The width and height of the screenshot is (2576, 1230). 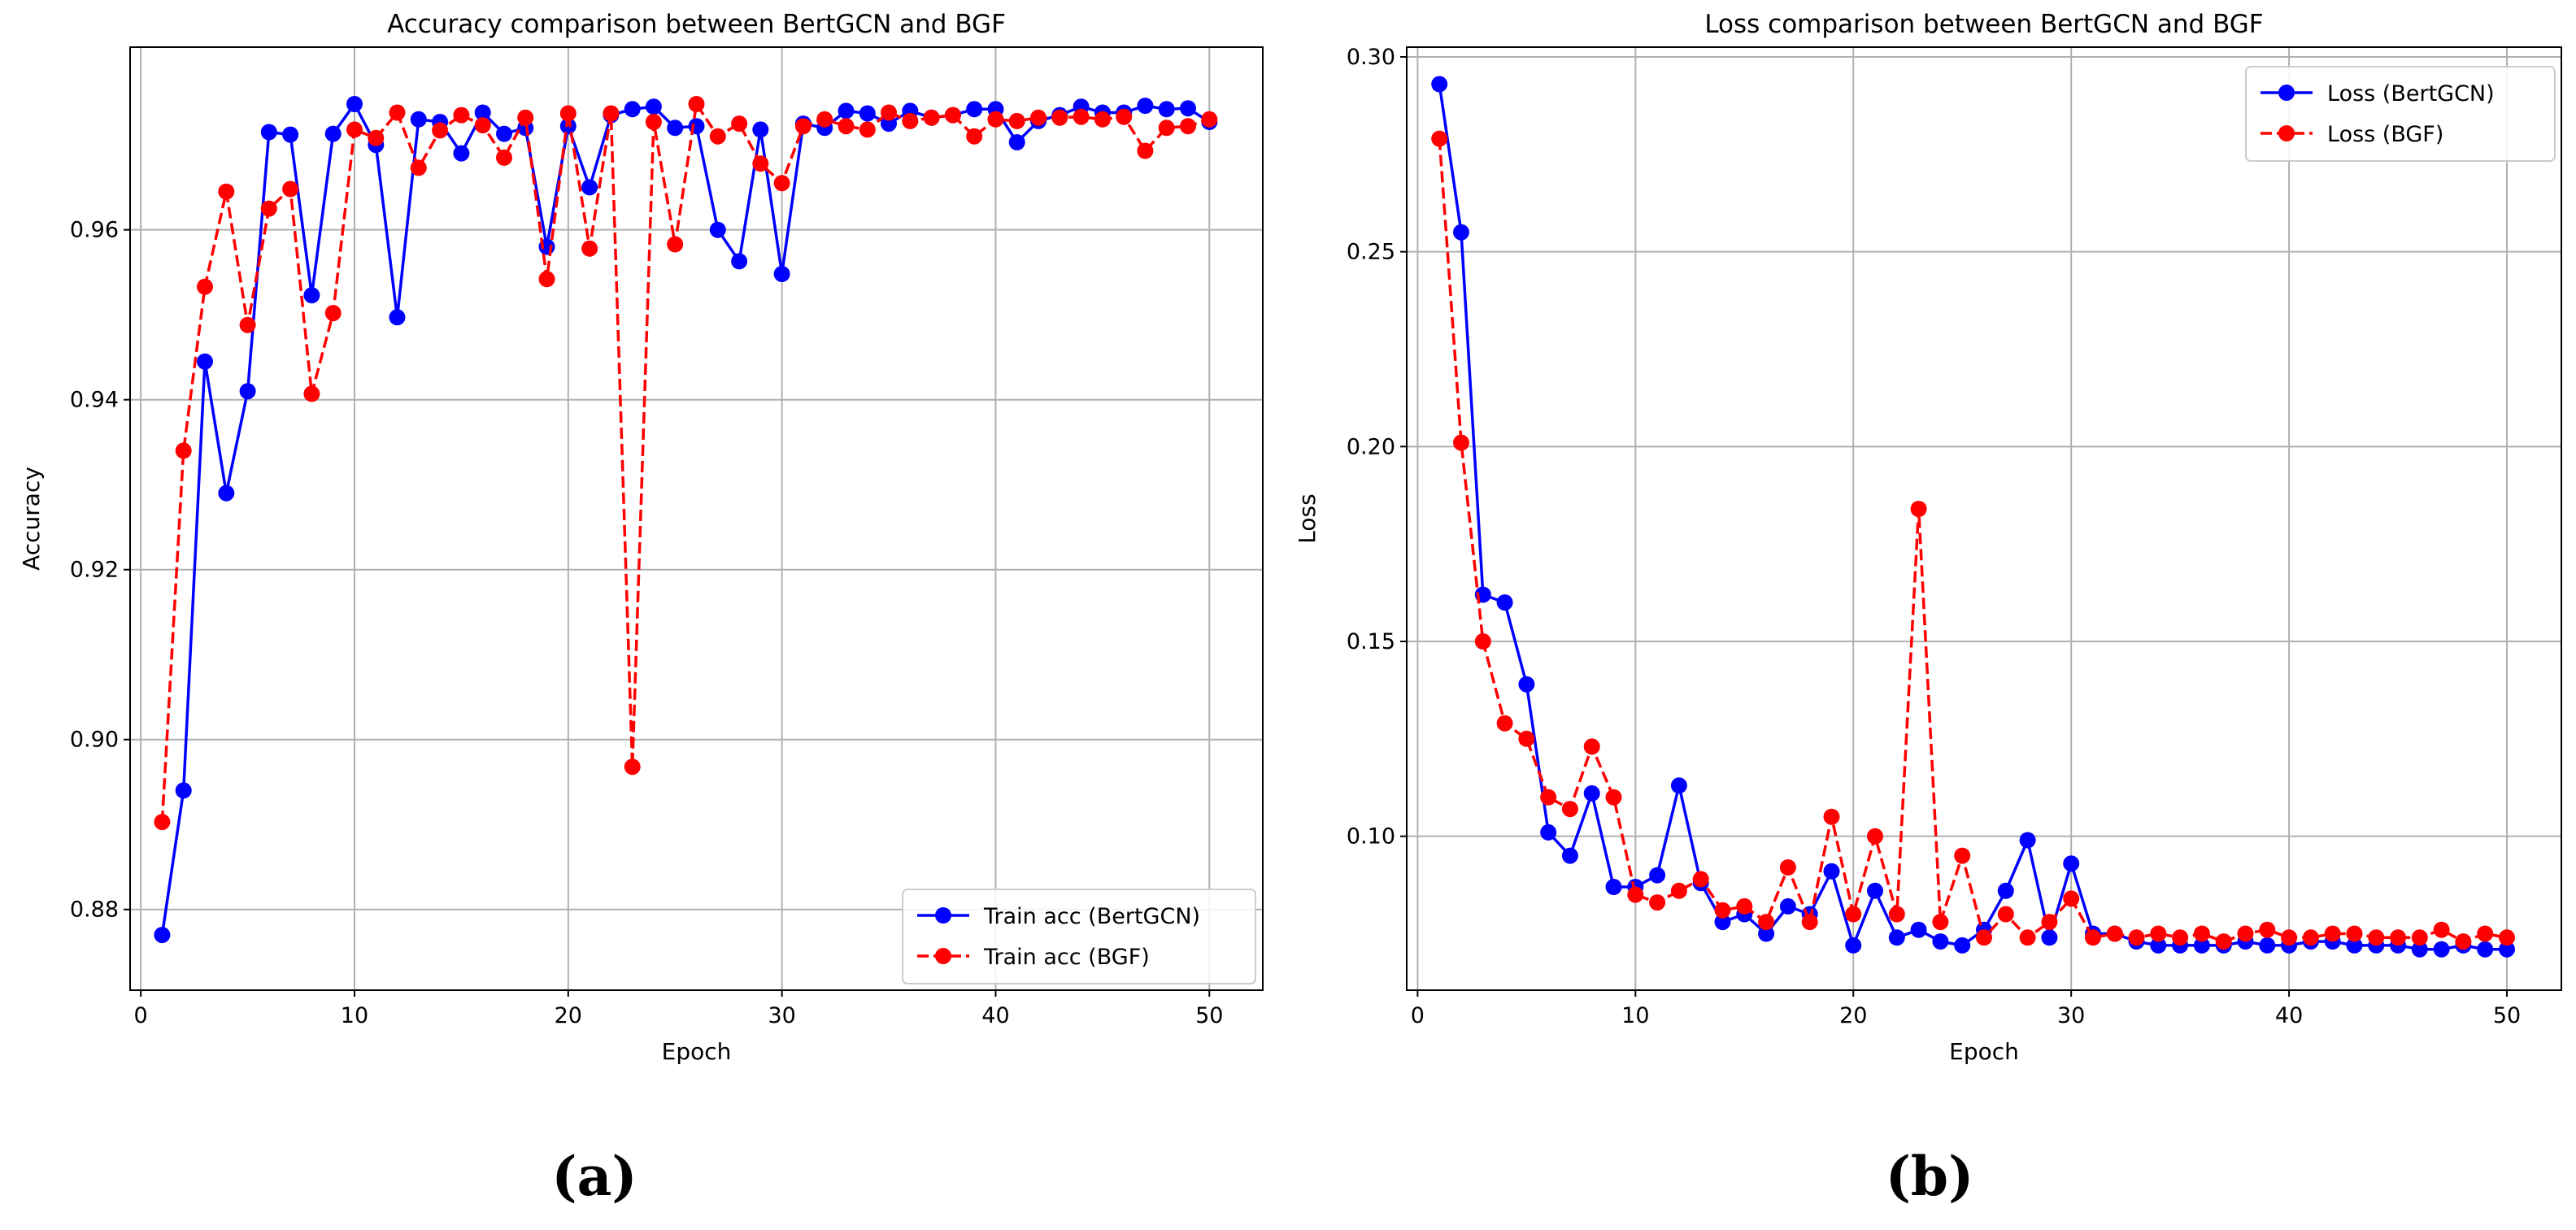 I want to click on x-tick-label: 30, so click(x=2071, y=1015).